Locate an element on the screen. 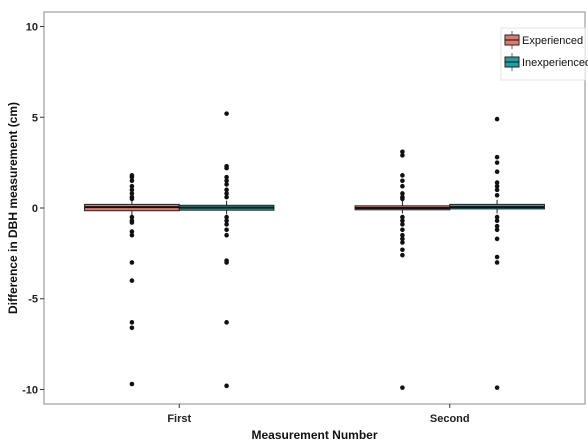 The height and width of the screenshot is (444, 588). y-axis-title: Difference in DBH measurement (cm) is located at coordinates (13, 208).